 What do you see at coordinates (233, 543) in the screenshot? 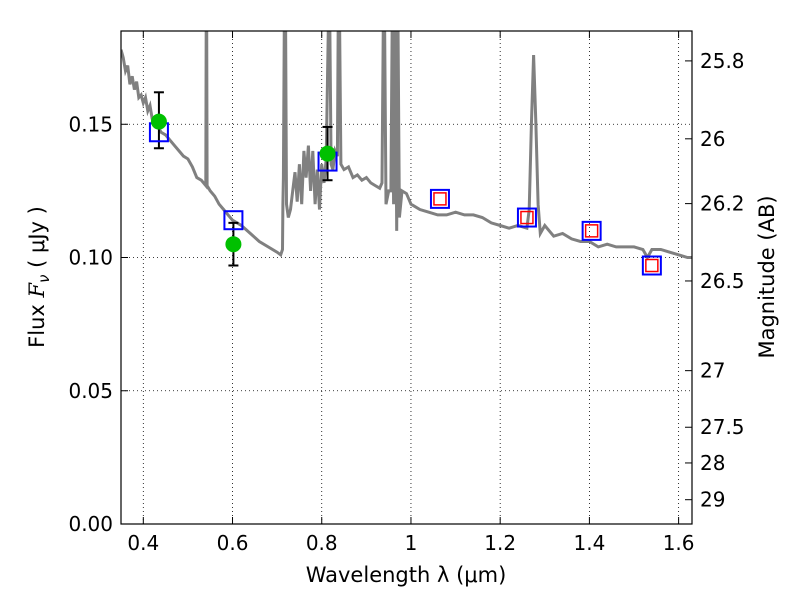
I see `x-tick-label: 0.6` at bounding box center [233, 543].